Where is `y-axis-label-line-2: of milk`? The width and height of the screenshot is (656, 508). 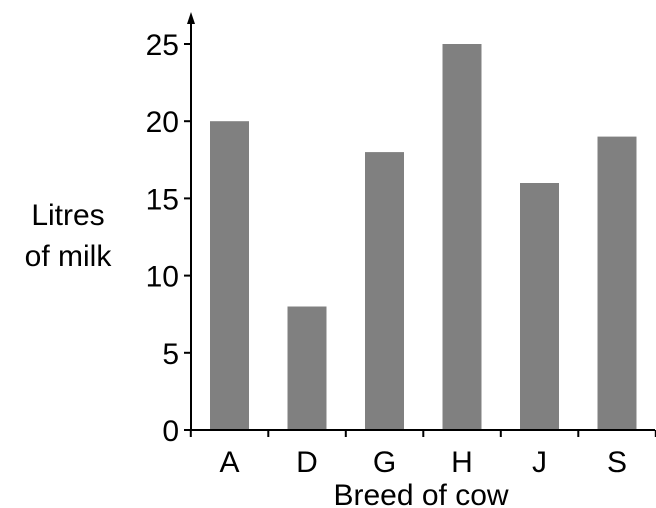
y-axis-label-line-2: of milk is located at coordinates (69, 256).